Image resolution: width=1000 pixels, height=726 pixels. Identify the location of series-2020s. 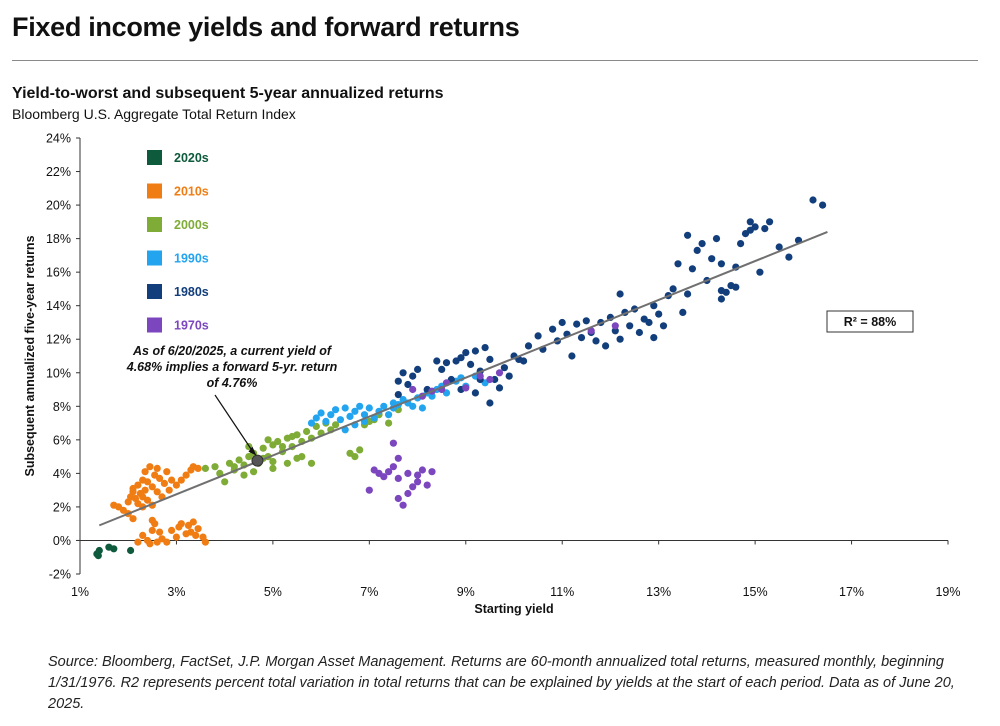
(114, 551).